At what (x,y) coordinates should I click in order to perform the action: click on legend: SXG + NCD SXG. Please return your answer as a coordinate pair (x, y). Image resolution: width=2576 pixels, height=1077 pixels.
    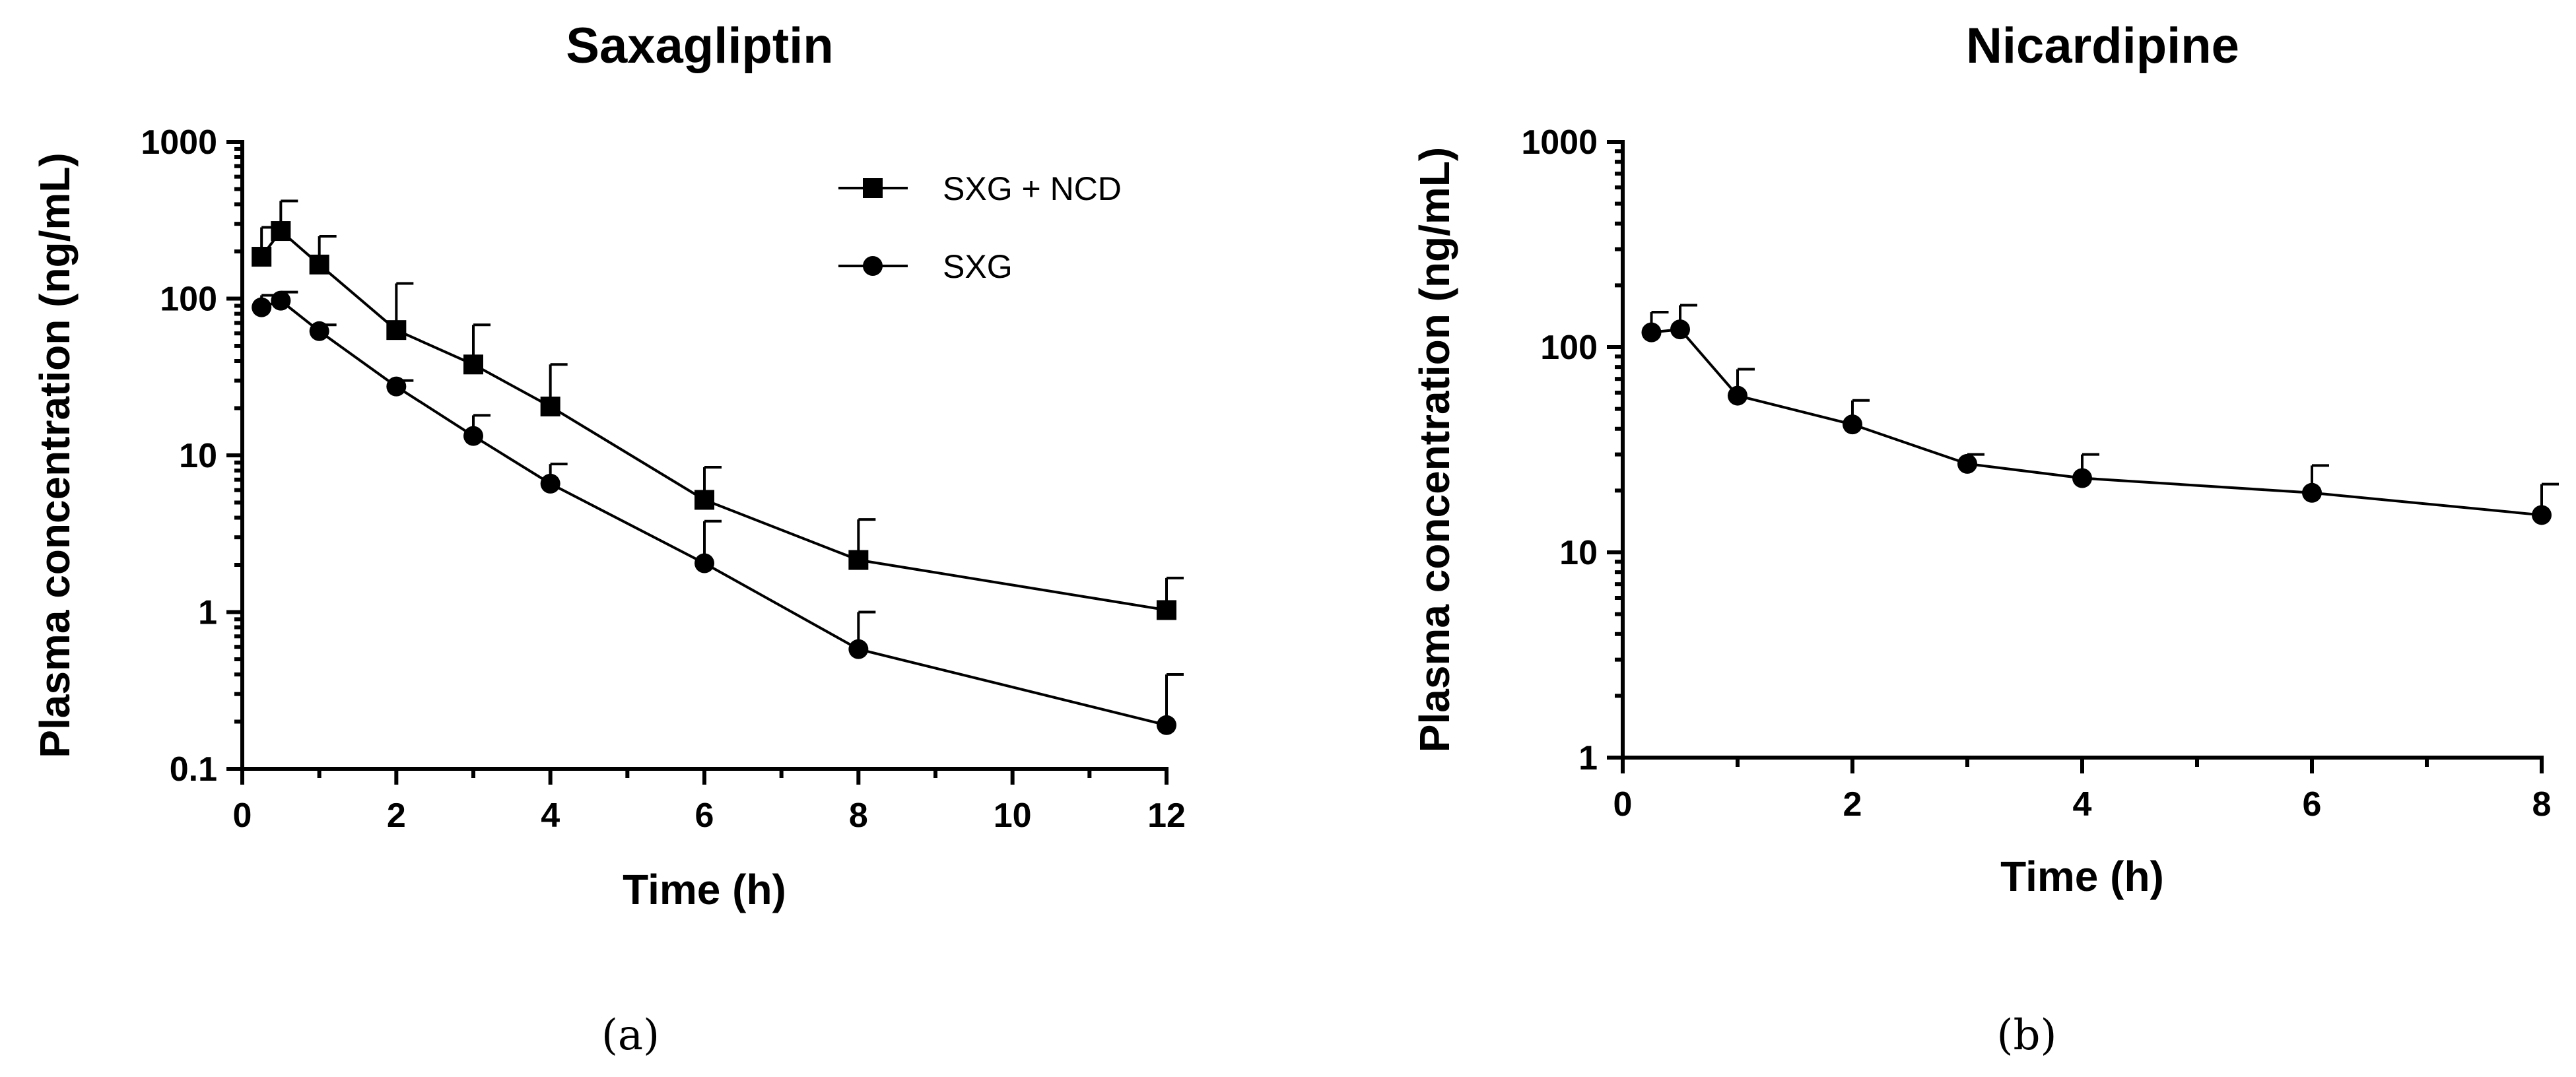
    Looking at the image, I should click on (980, 227).